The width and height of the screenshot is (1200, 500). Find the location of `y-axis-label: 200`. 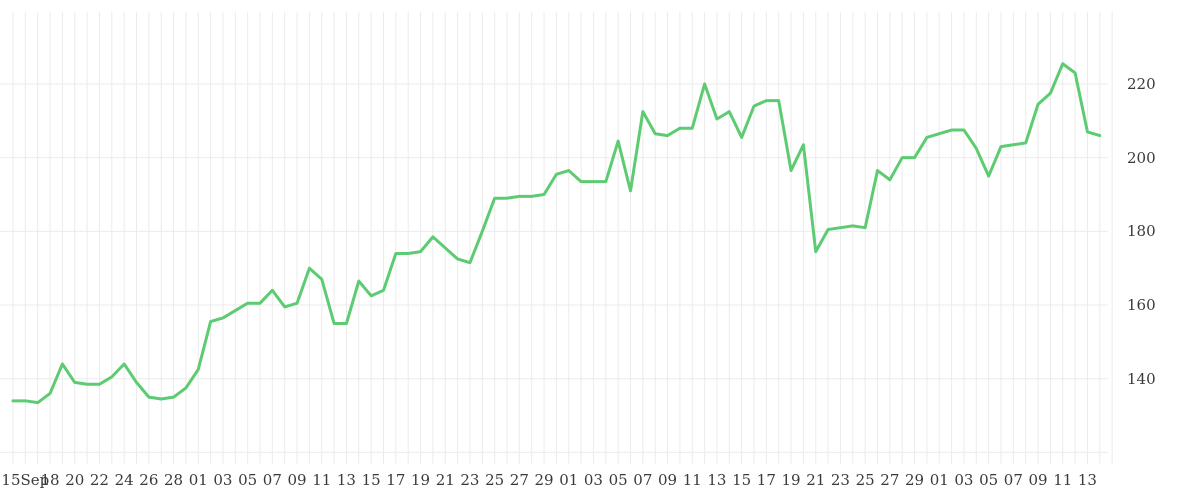

y-axis-label: 200 is located at coordinates (1141, 157).